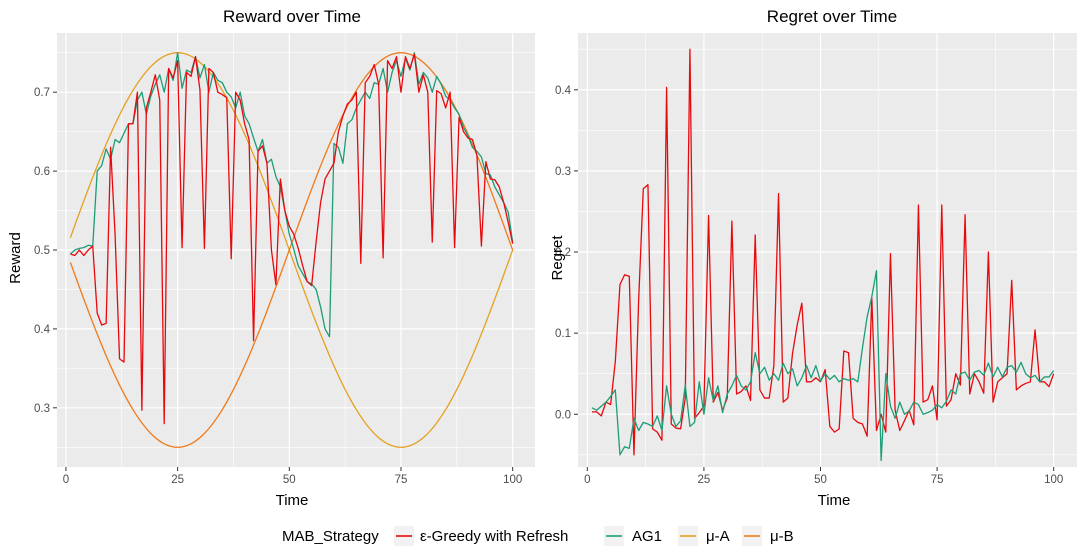 This screenshot has width=1084, height=553. I want to click on regret-line-ag1, so click(823, 366).